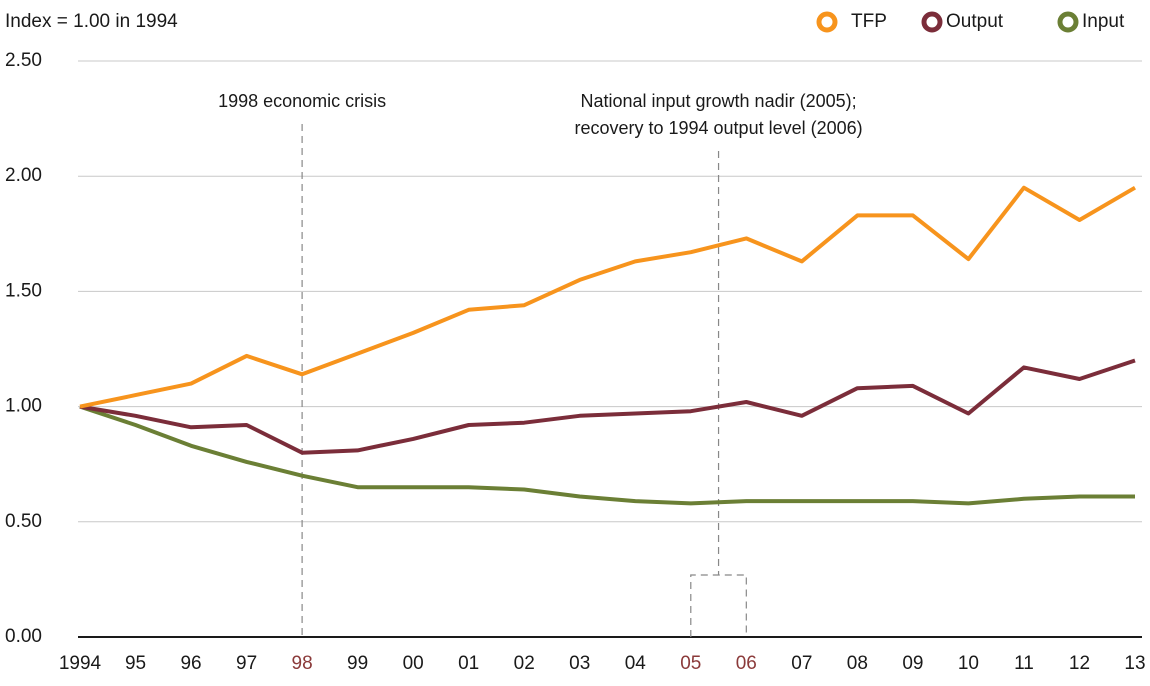  I want to click on x-tick-label: 11, so click(1024, 663).